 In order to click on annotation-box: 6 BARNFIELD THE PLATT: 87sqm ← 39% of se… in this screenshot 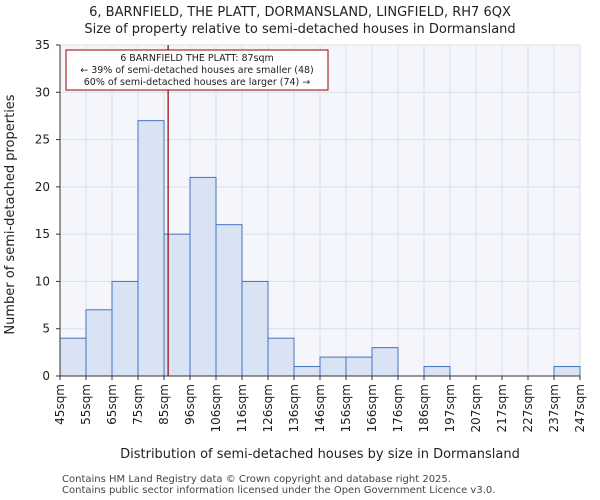, I will do `click(197, 70)`.